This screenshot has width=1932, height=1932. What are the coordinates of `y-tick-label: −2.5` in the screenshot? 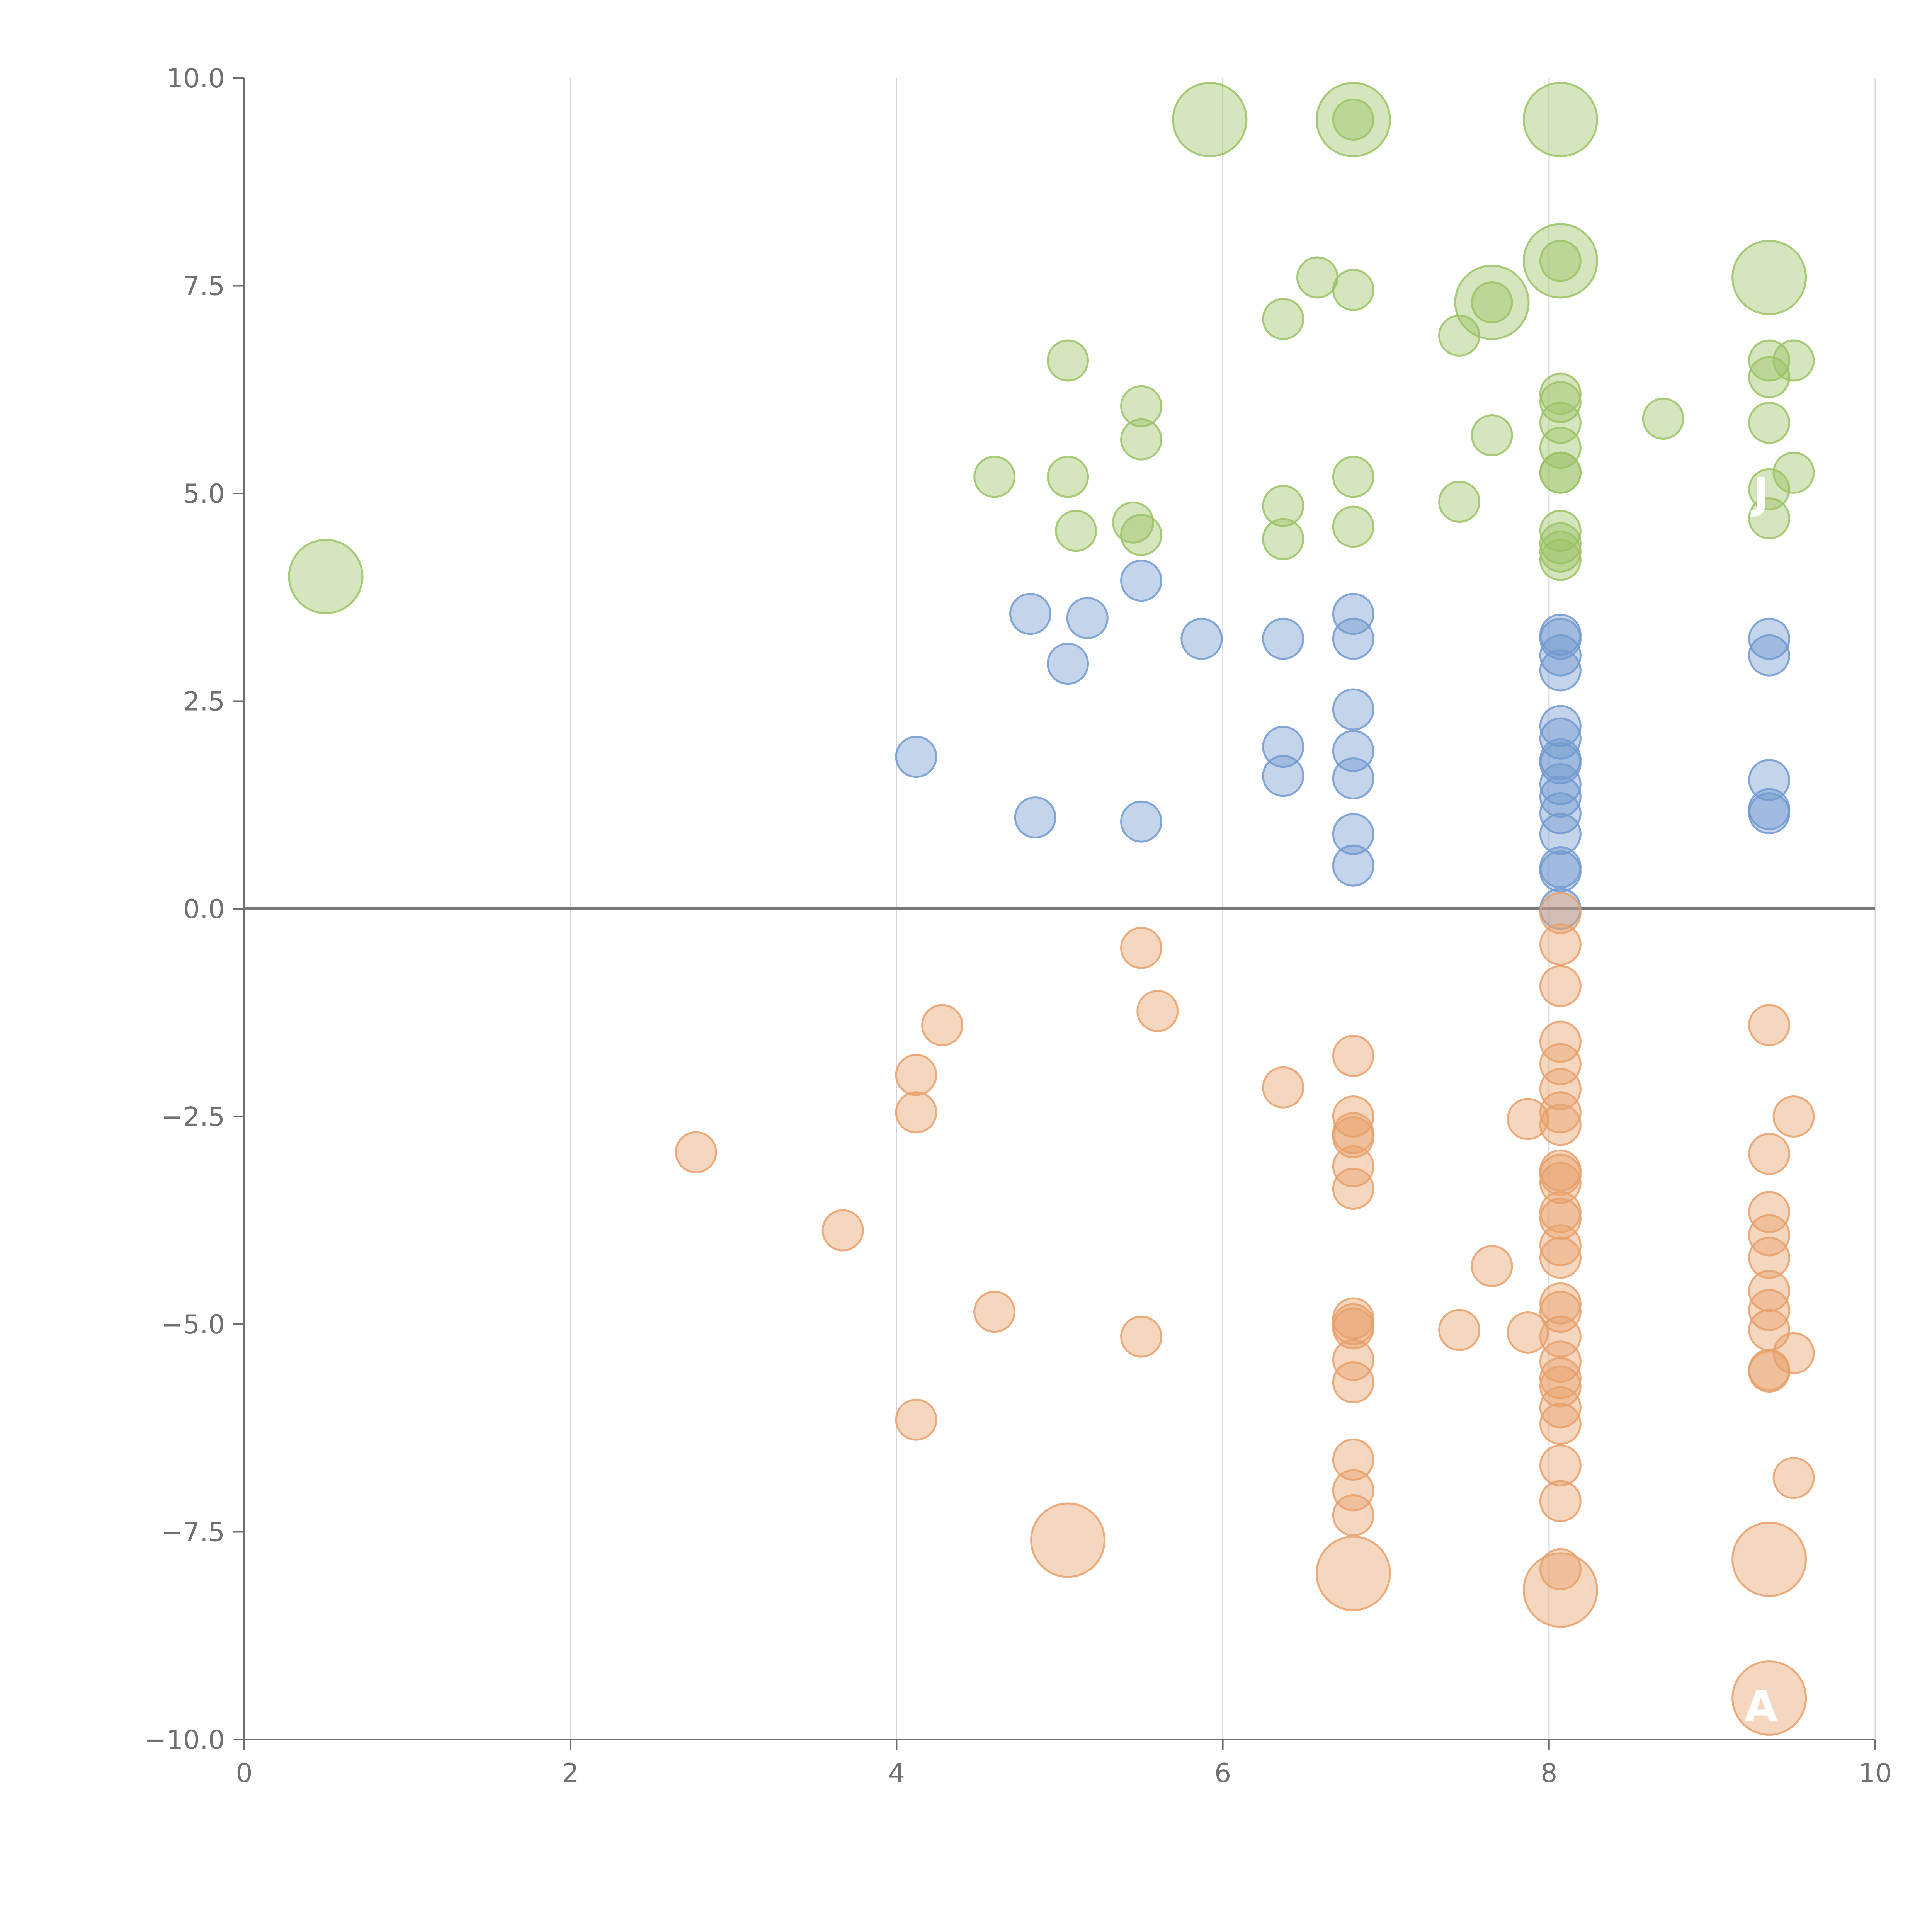 It's located at (193, 1118).